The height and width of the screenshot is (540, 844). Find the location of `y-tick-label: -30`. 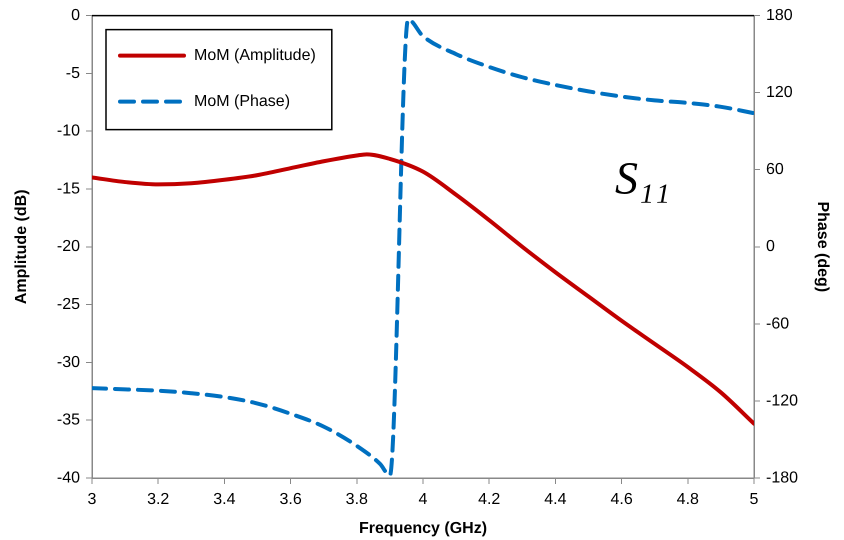

y-tick-label: -30 is located at coordinates (68, 362).